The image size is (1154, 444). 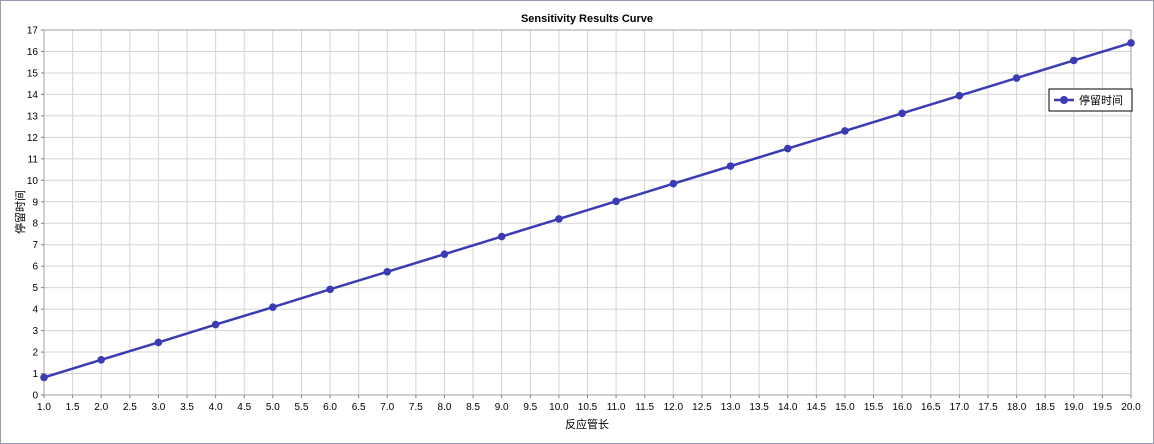 What do you see at coordinates (988, 407) in the screenshot?
I see `x-tick-label: 17.5` at bounding box center [988, 407].